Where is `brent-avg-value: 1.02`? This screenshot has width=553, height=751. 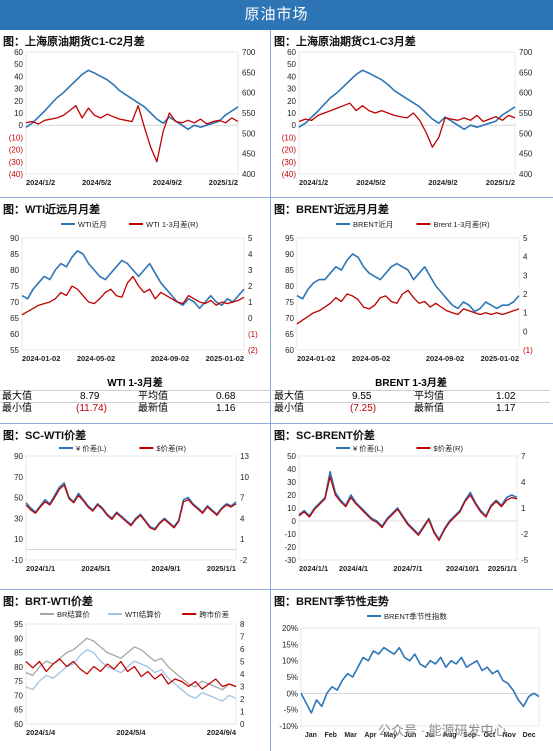 brent-avg-value: 1.02 is located at coordinates (506, 396).